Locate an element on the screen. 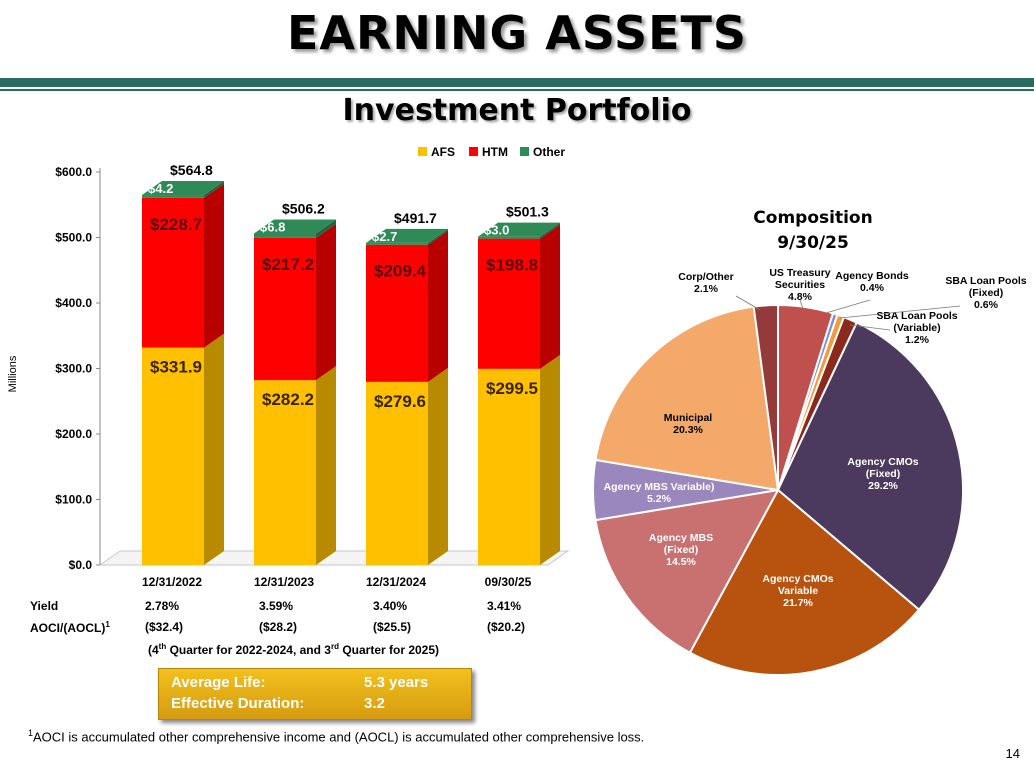  bar-total-label: $491.7 is located at coordinates (415, 218).